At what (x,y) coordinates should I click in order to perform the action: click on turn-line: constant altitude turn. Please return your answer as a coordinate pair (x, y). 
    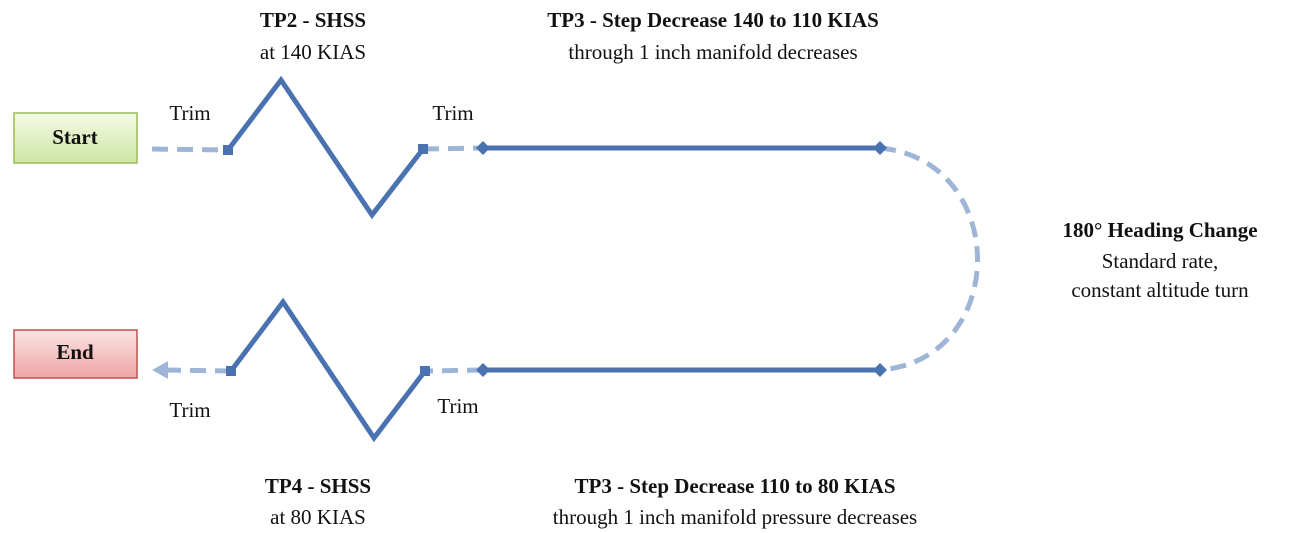
    Looking at the image, I should click on (1160, 290).